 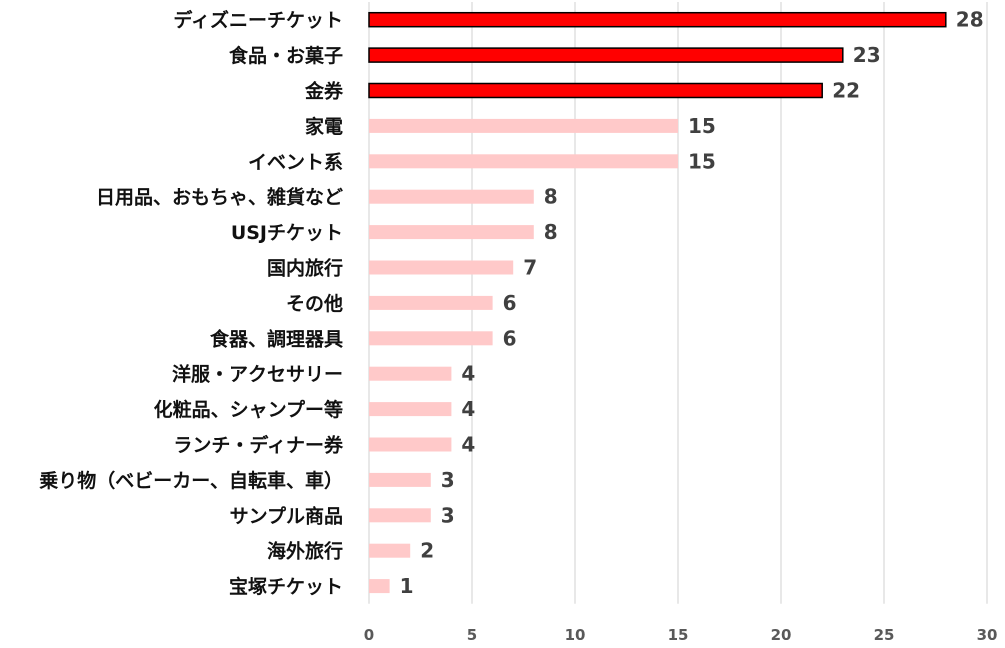 I want to click on x-tick-label: 30, so click(x=987, y=635).